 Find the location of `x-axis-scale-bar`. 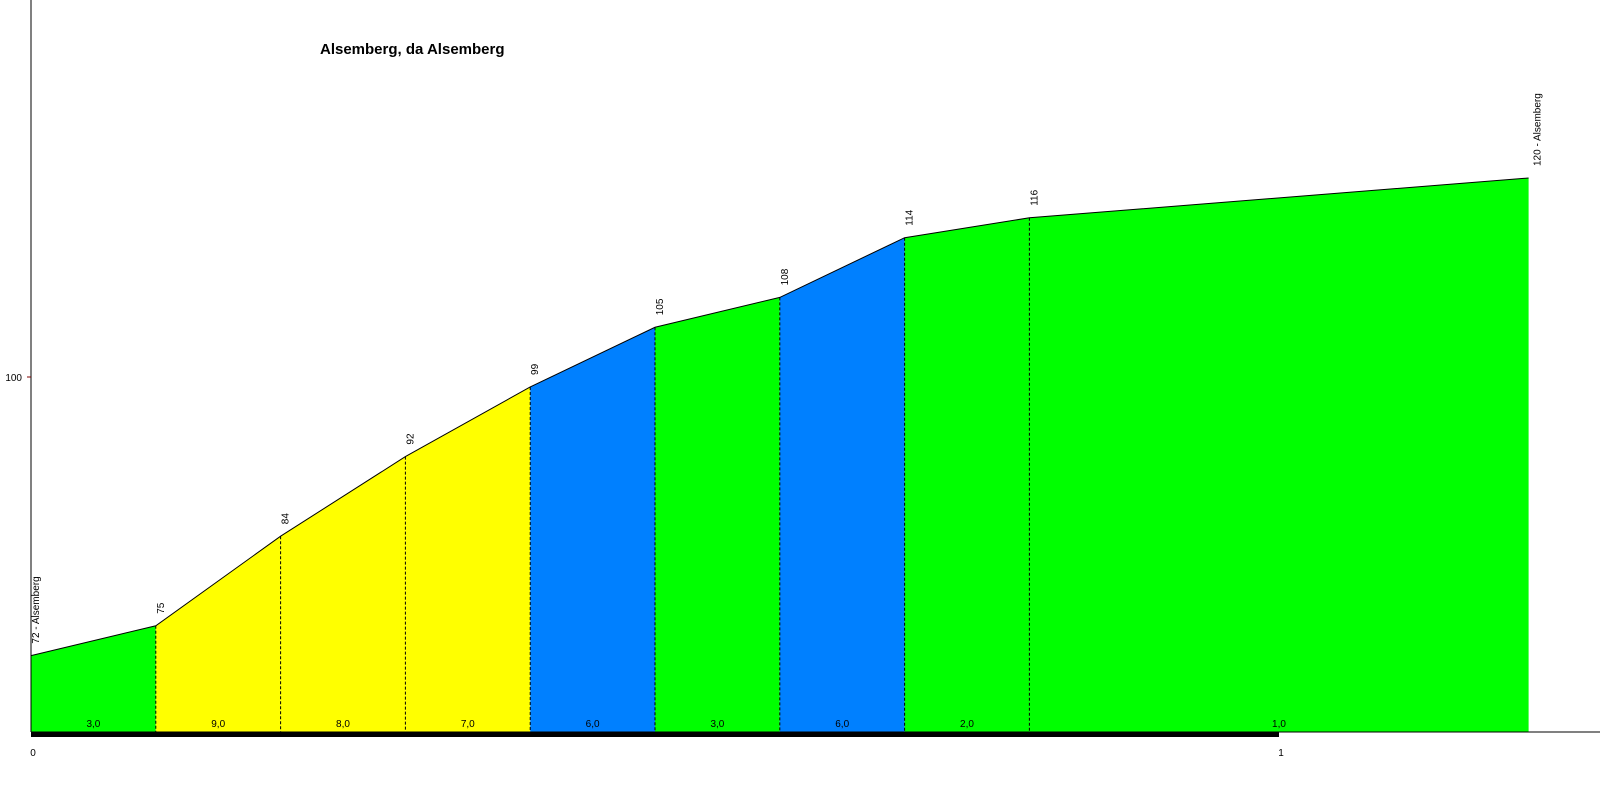

x-axis-scale-bar is located at coordinates (655, 734).